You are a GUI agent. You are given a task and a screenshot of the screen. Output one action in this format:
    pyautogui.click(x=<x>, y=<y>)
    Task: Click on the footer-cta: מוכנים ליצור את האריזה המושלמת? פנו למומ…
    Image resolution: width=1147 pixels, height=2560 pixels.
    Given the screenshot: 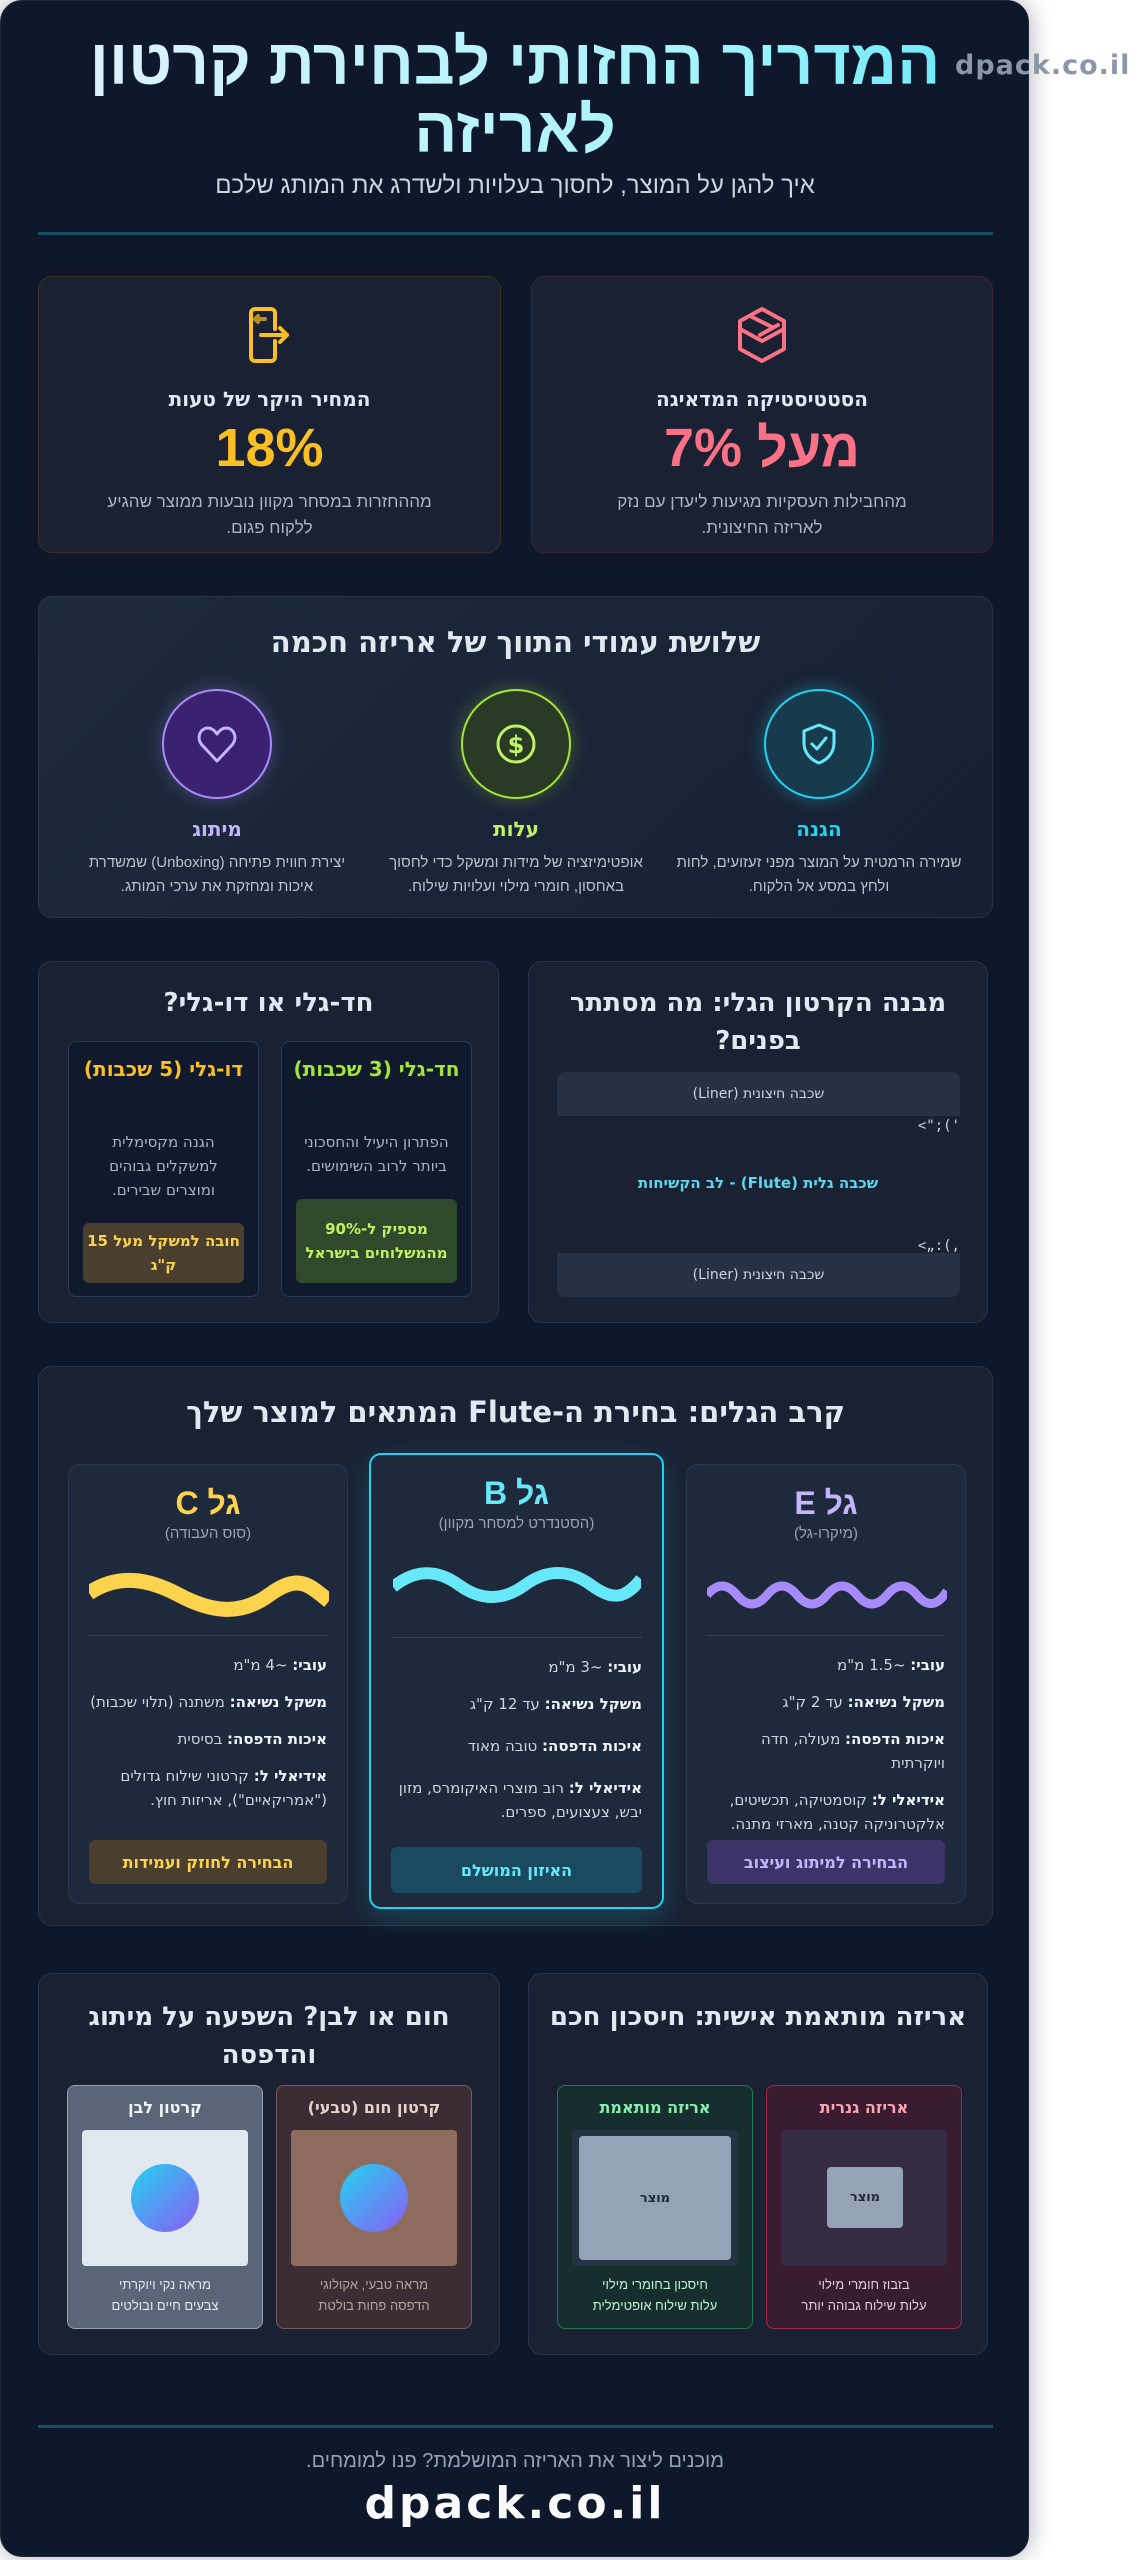 What is the action you would take?
    pyautogui.click(x=515, y=2461)
    